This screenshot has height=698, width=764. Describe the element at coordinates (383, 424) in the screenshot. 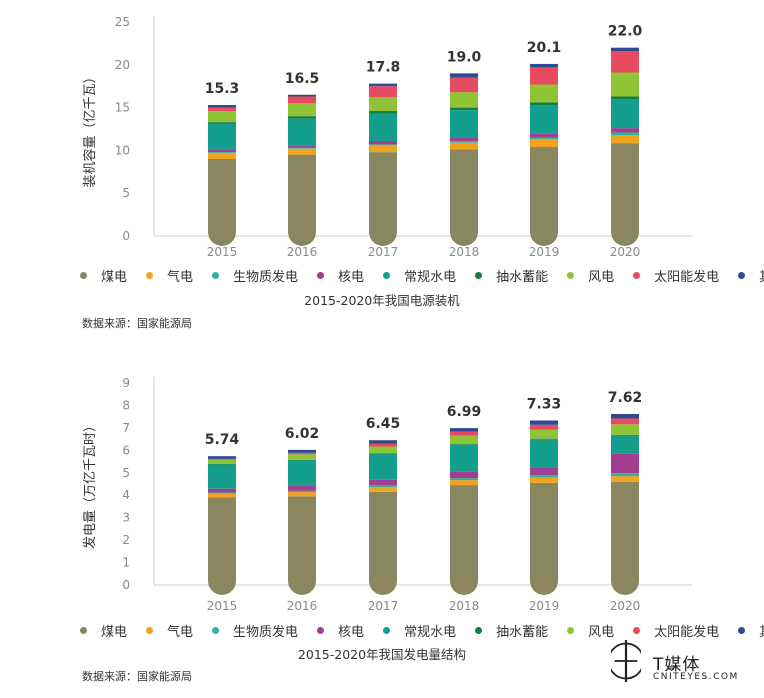

I see `bar-total-label: 6.45` at that location.